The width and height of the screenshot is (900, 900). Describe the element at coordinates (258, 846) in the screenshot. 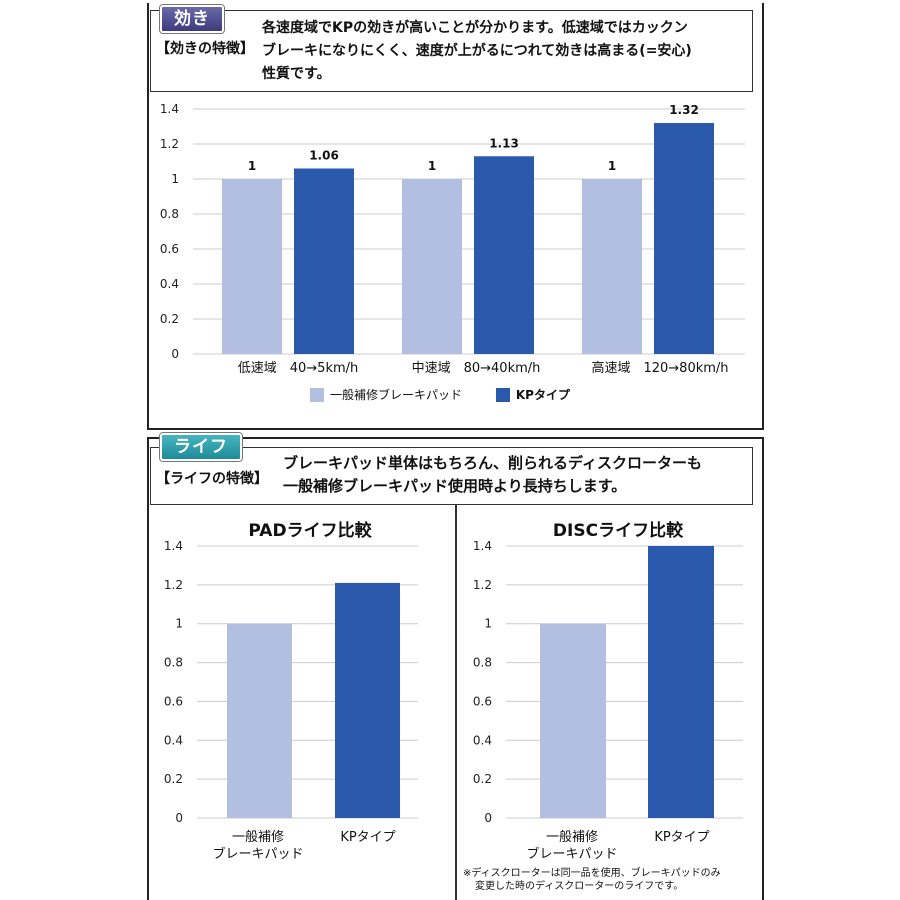

I see `pad-category-label: 一般補修 ブレーキパッド` at that location.